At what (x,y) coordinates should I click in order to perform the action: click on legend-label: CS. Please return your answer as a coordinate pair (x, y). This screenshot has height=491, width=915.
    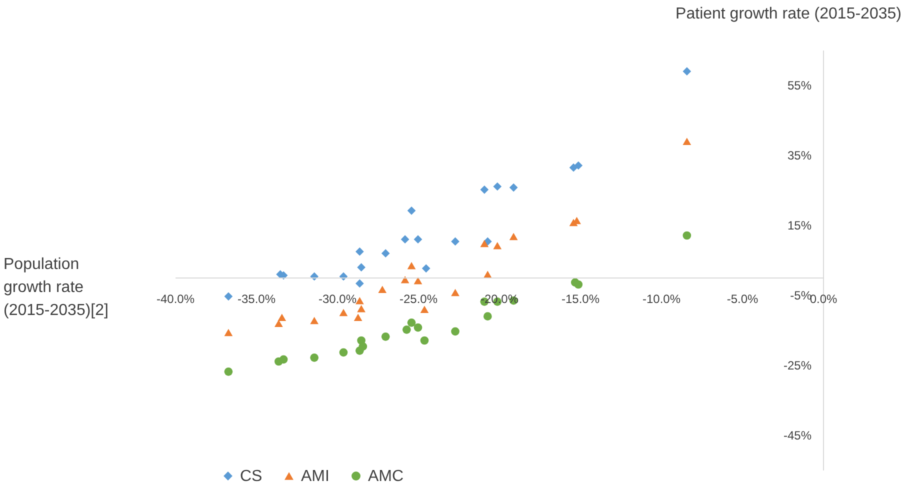
    Looking at the image, I should click on (251, 476).